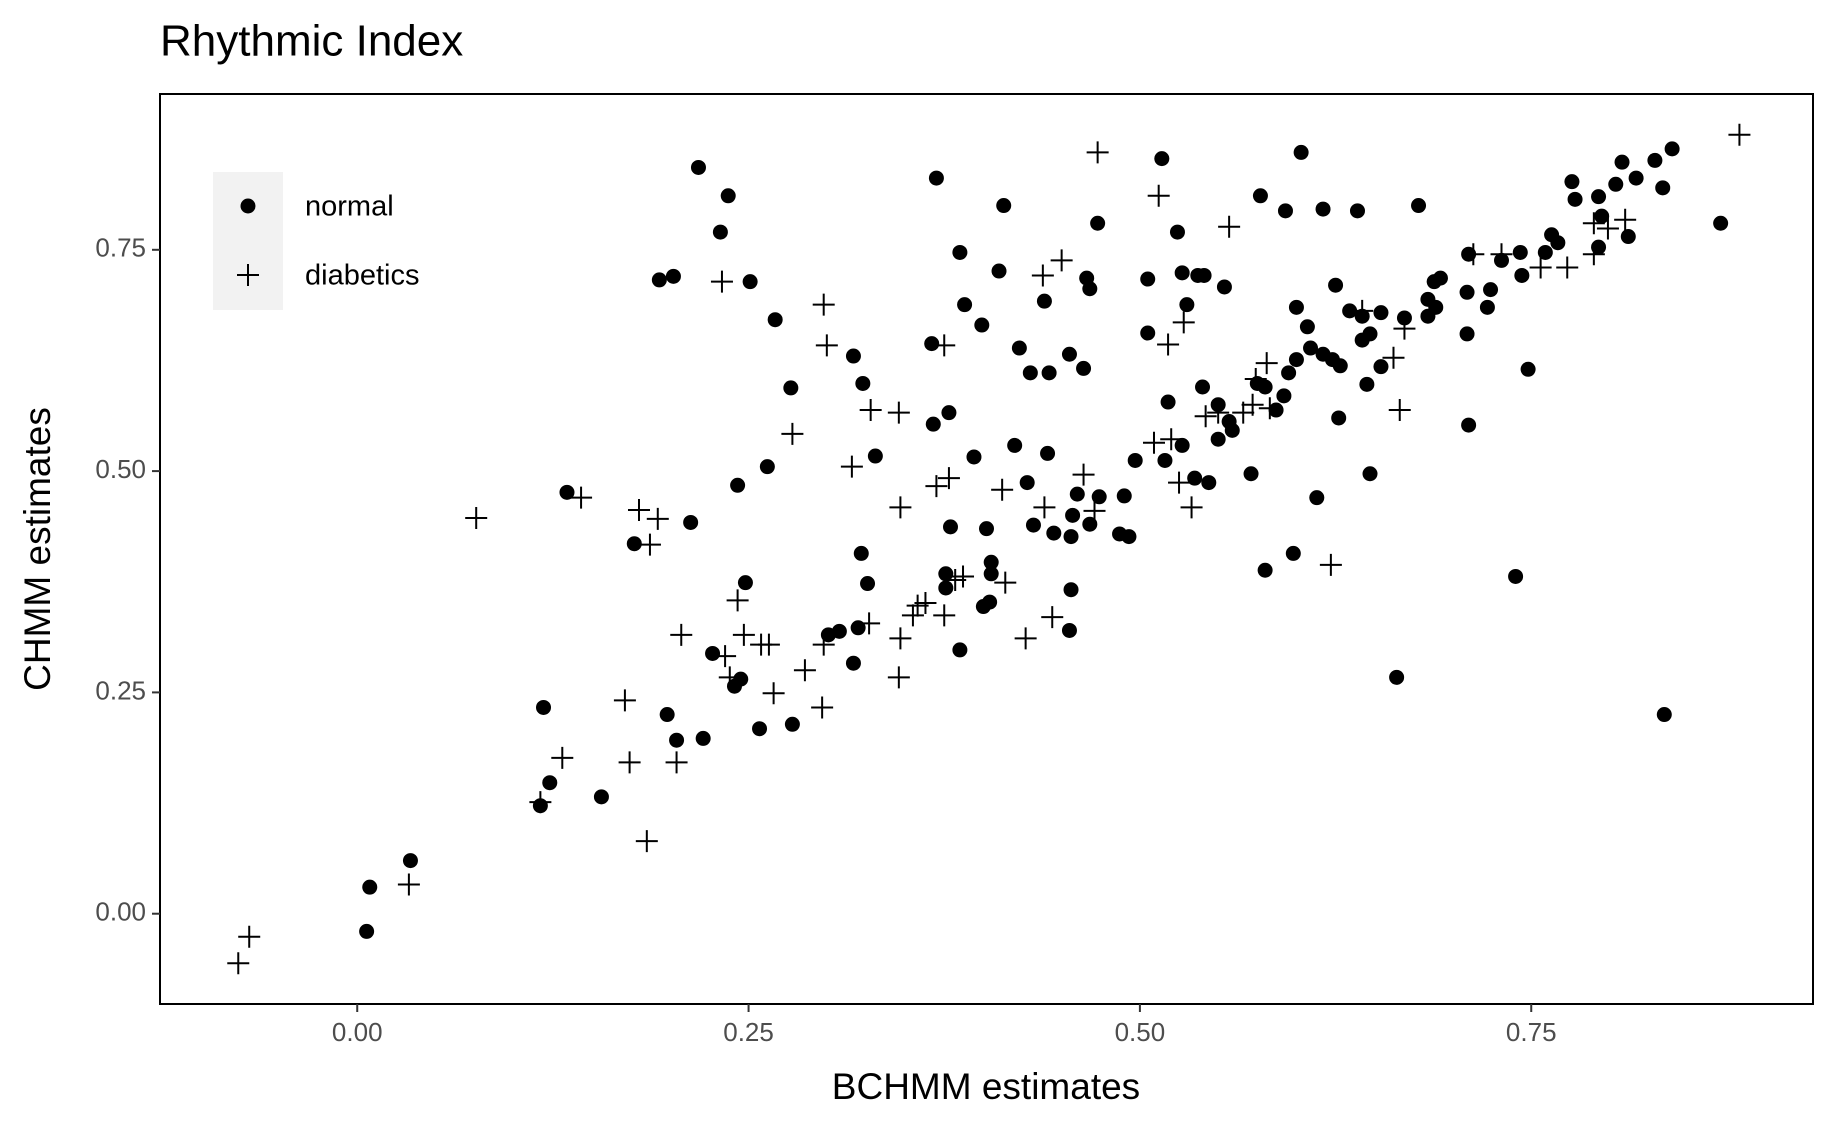  Describe the element at coordinates (37, 549) in the screenshot. I see `y-axis-title: CHMM estimates` at that location.